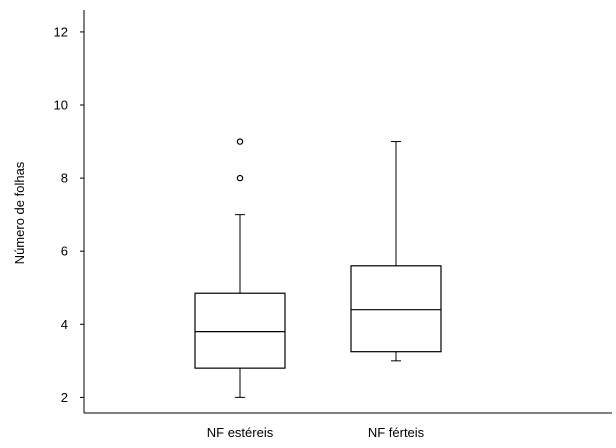 The width and height of the screenshot is (616, 448). What do you see at coordinates (240, 432) in the screenshot?
I see `x-category-label: NF estéreis` at bounding box center [240, 432].